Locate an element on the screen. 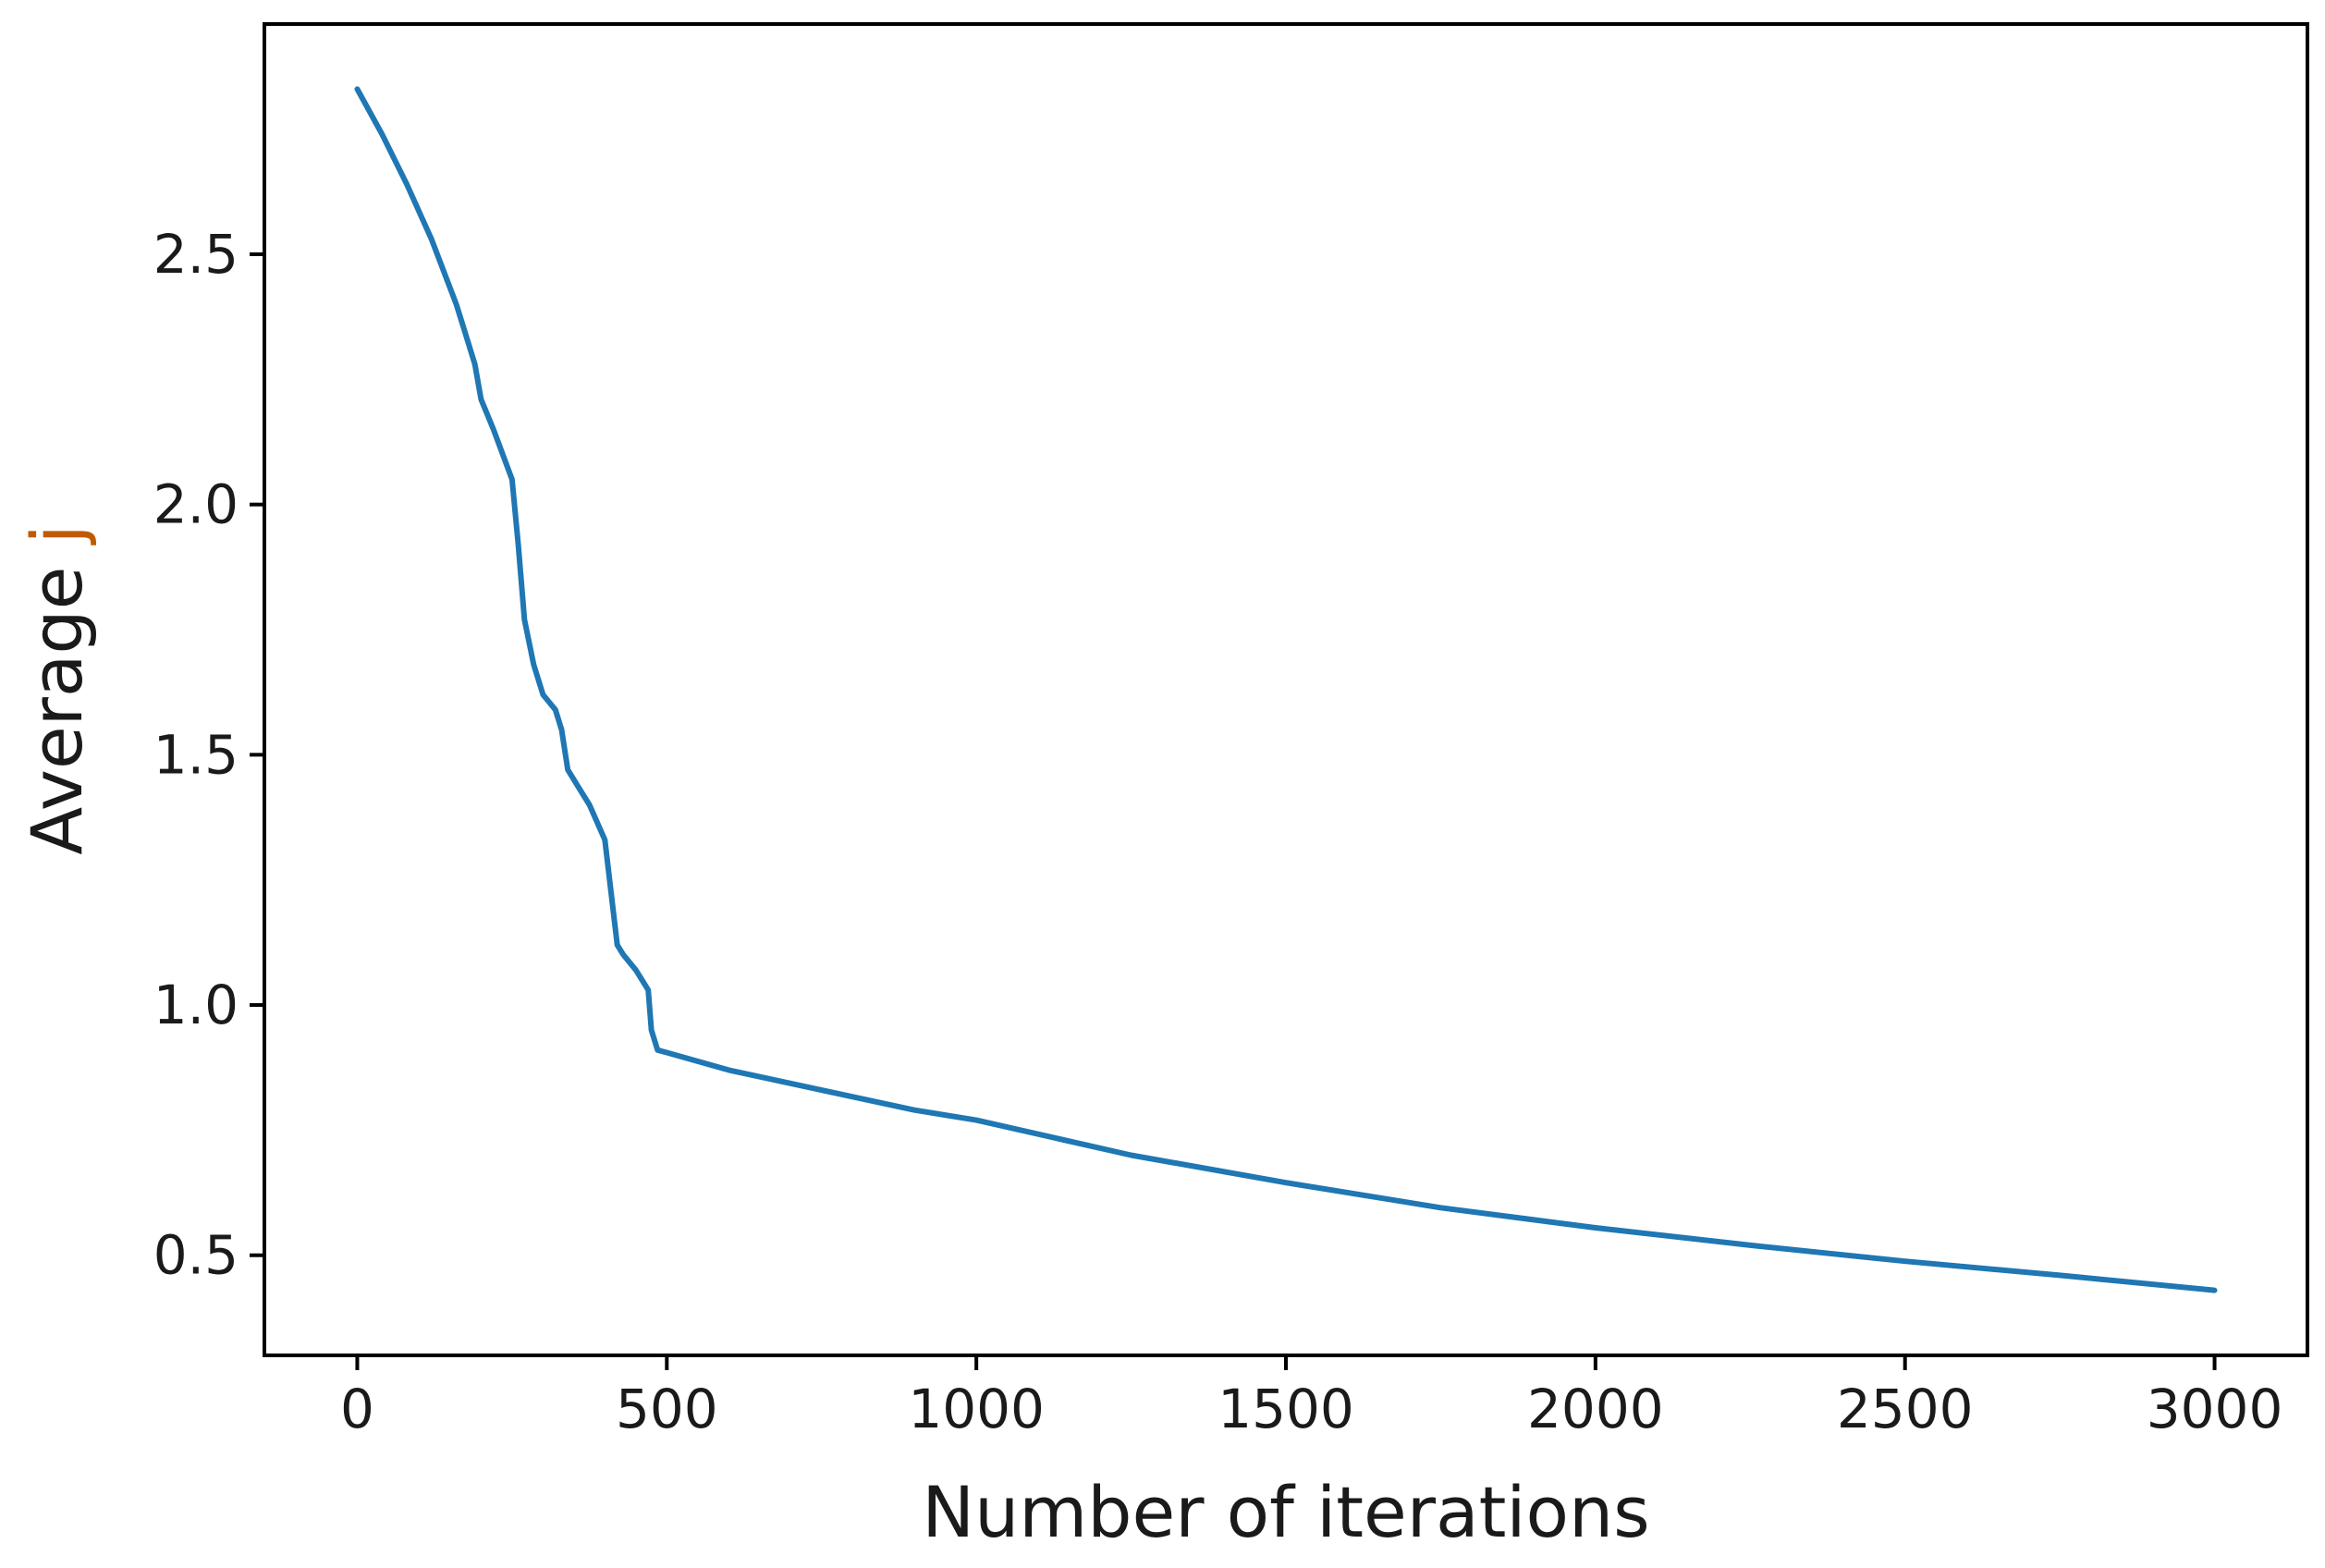  y-axis-title-accent: j is located at coordinates (57, 545).